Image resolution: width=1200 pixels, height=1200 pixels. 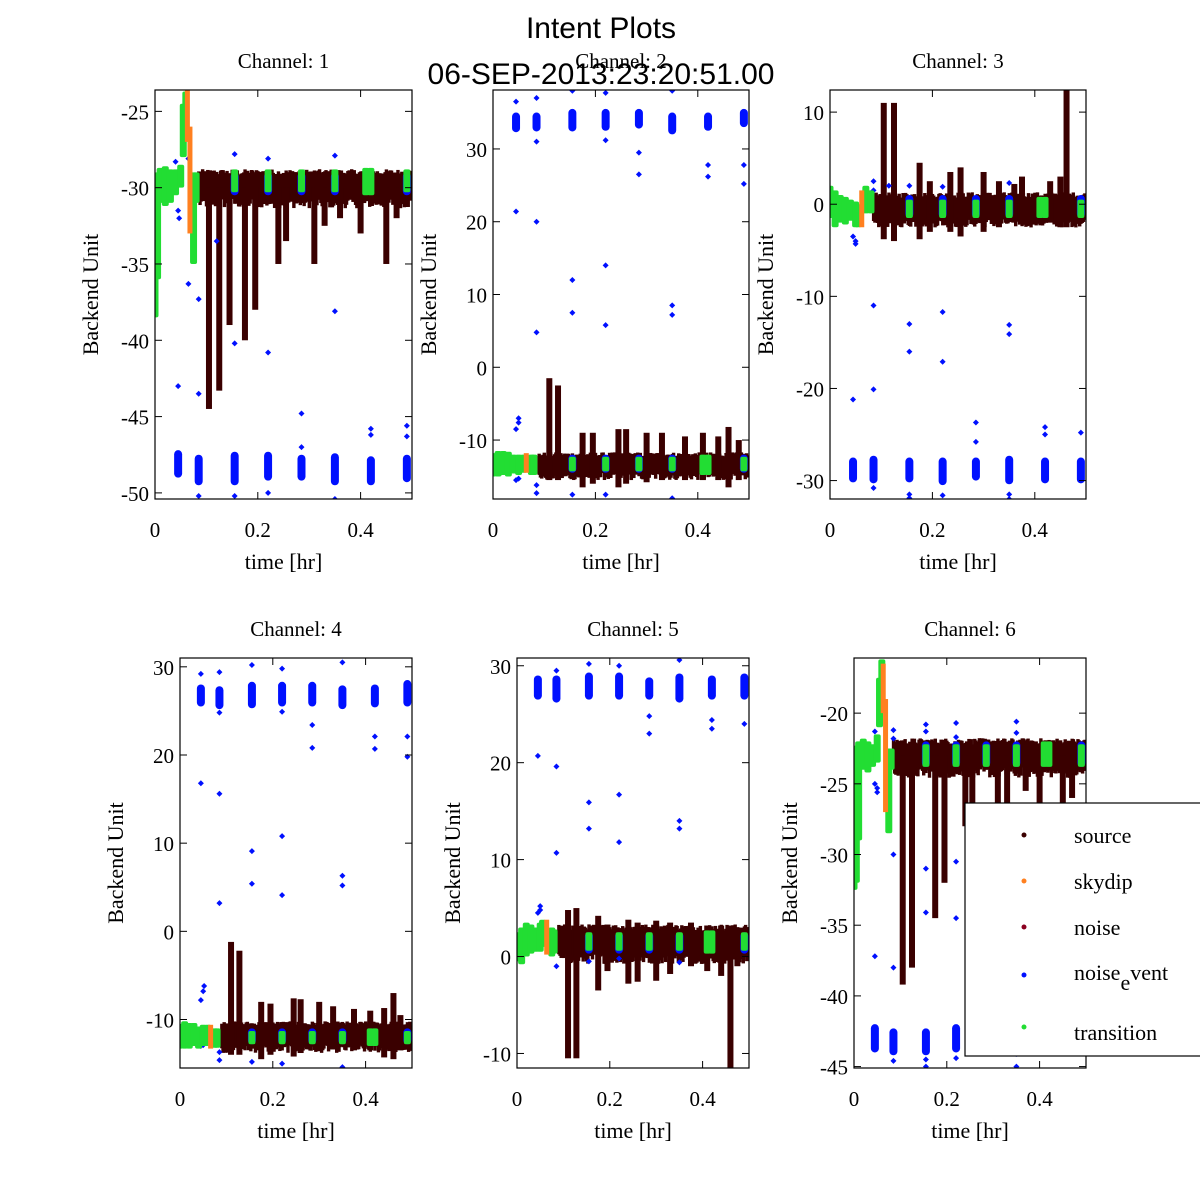 What do you see at coordinates (1024, 927) in the screenshot?
I see `legend-marker-noise` at bounding box center [1024, 927].